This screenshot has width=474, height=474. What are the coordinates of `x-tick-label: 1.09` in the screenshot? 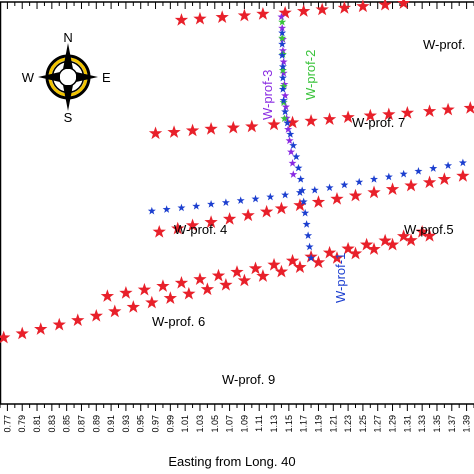 It's located at (244, 424).